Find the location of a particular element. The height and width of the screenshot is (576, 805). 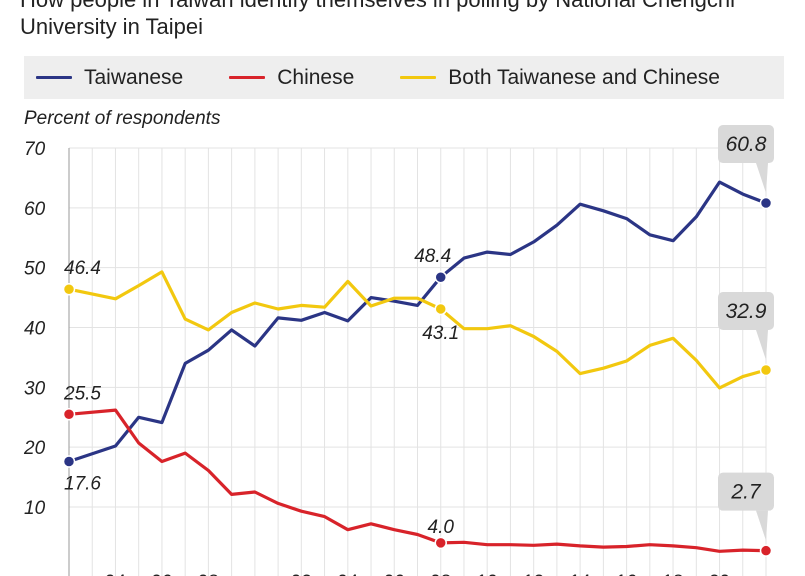

data-label: 48.4 is located at coordinates (432, 256).